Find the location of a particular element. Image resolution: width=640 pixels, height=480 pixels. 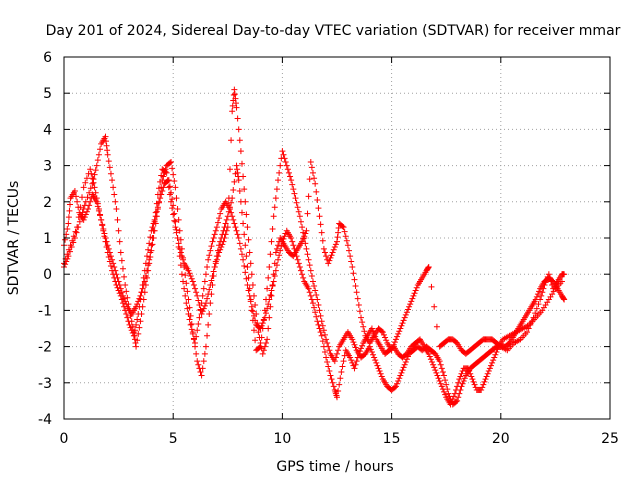

x-tick-label: 25 is located at coordinates (610, 439).